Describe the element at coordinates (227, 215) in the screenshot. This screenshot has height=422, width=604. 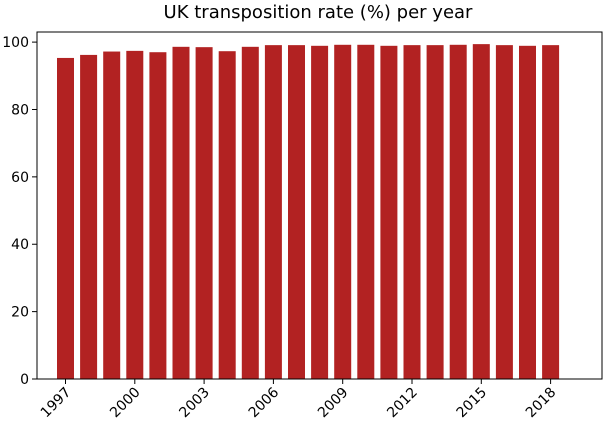
I see `bar-2004` at that location.